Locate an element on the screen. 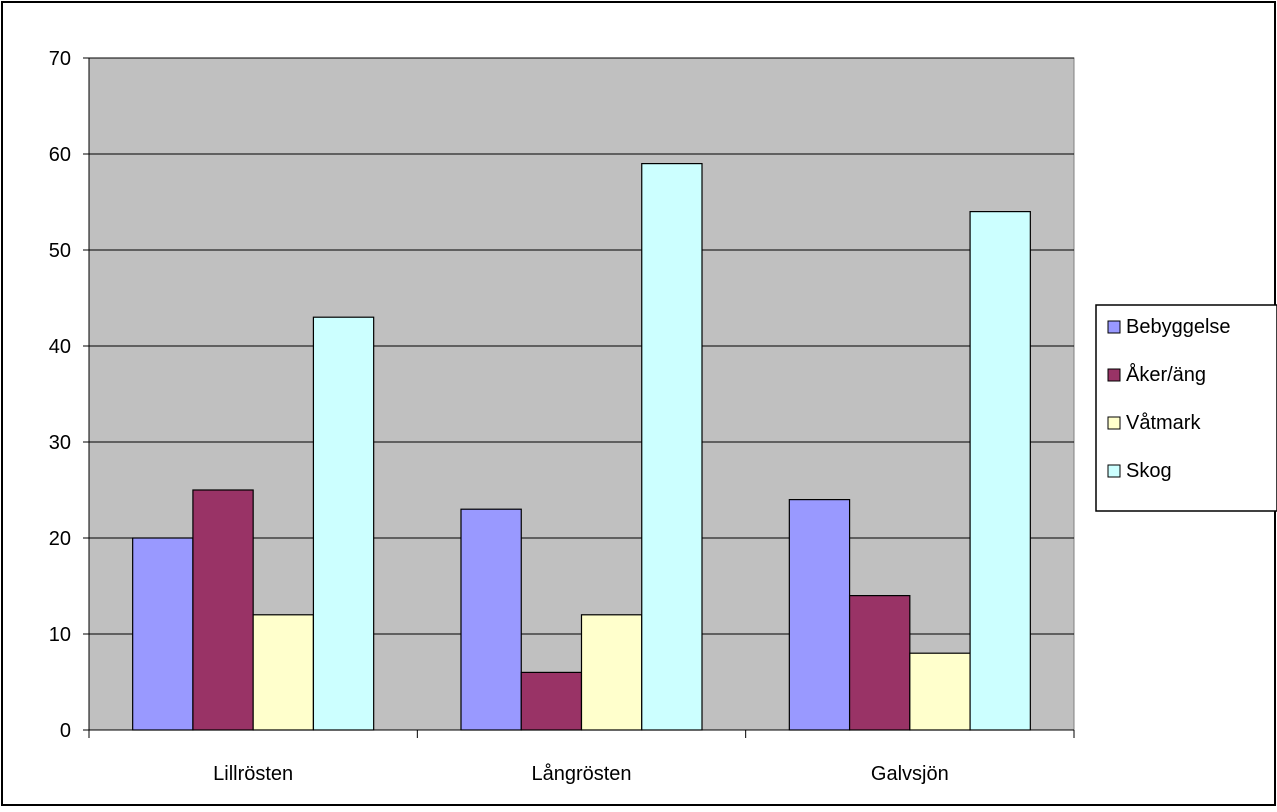 The image size is (1277, 812). x-tick-label: Galvsjön is located at coordinates (910, 774).